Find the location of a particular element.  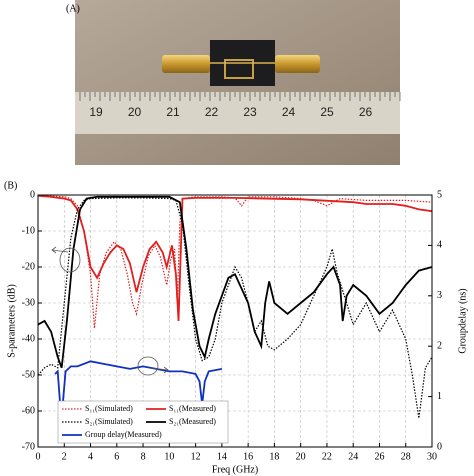

y2-tick-label: 3 is located at coordinates (439, 295).